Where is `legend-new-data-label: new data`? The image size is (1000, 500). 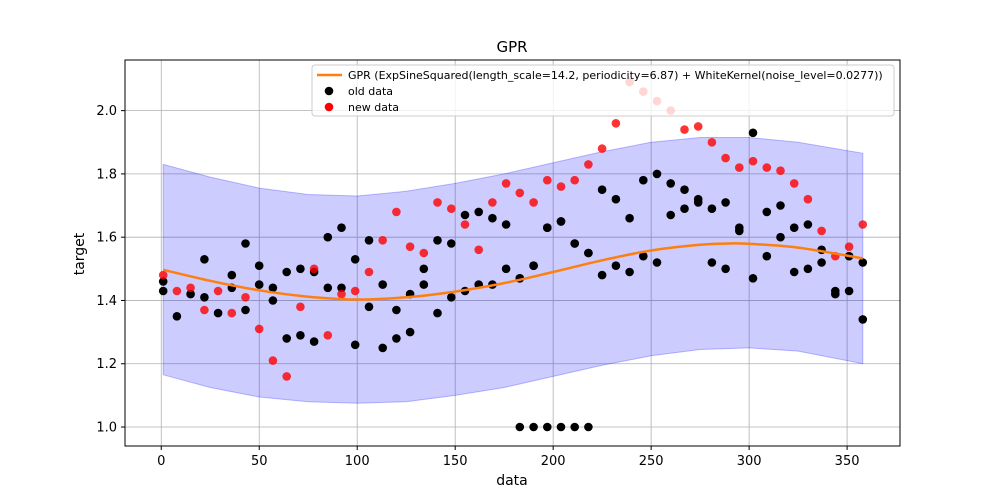
legend-new-data-label: new data is located at coordinates (373, 107).